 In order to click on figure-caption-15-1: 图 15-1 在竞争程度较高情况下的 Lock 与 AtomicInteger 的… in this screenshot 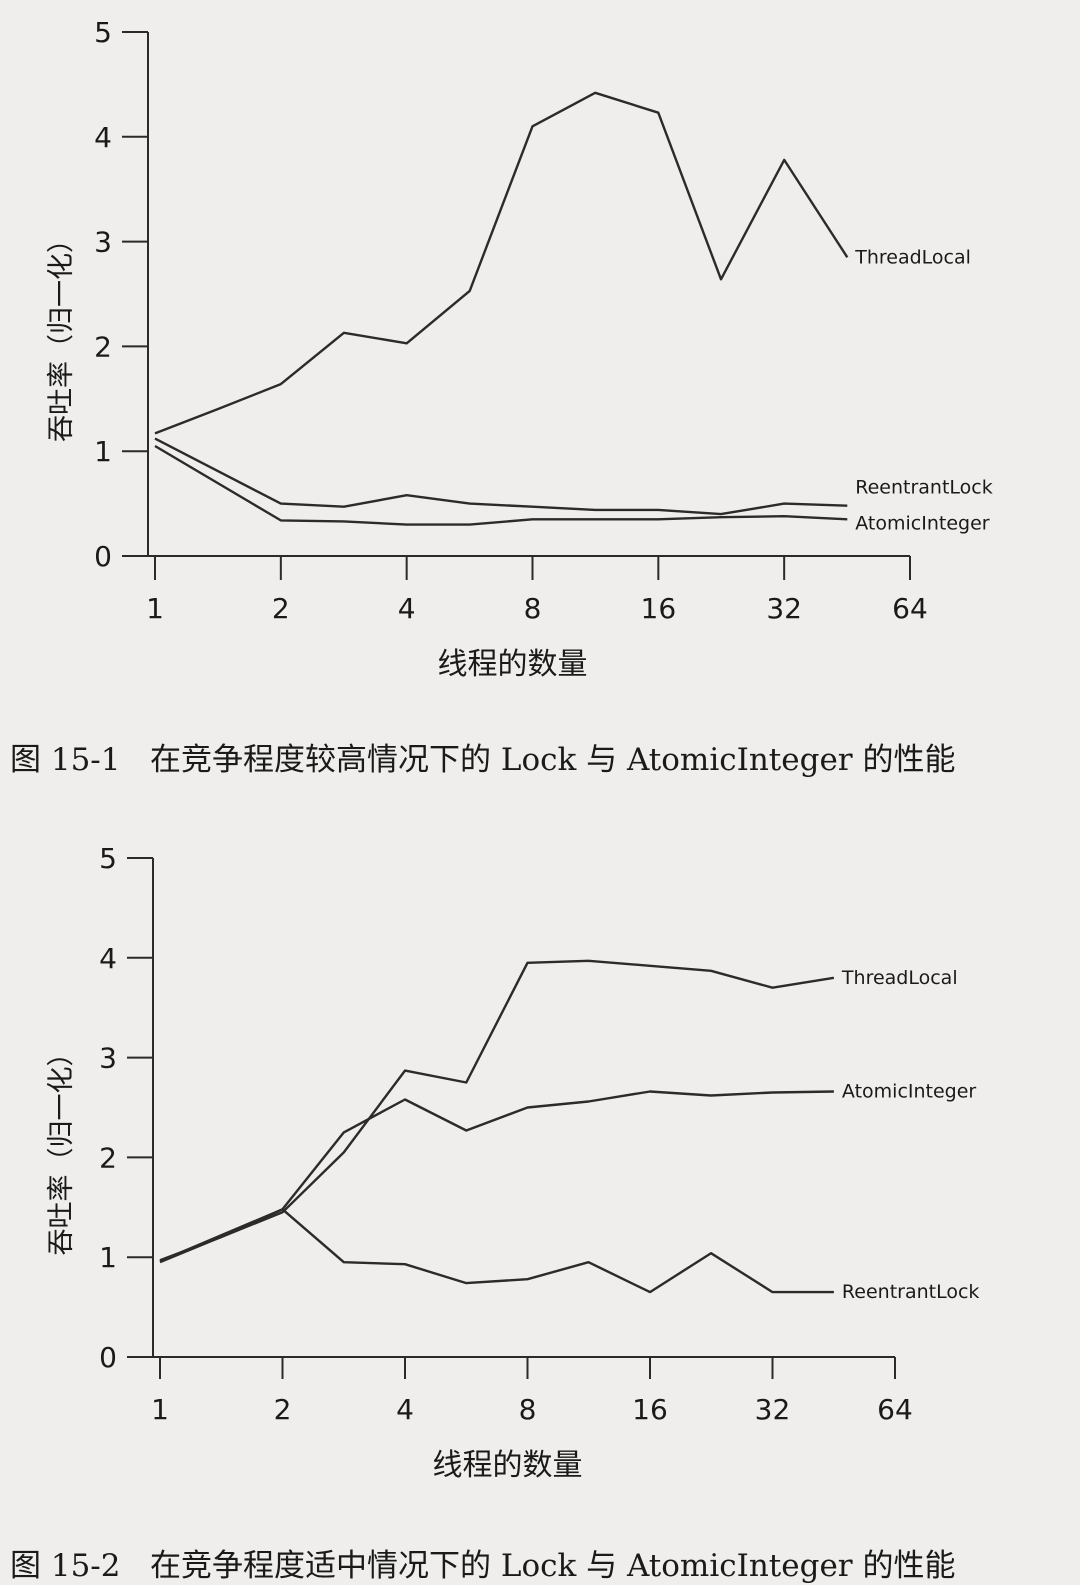, I will do `click(482, 756)`.